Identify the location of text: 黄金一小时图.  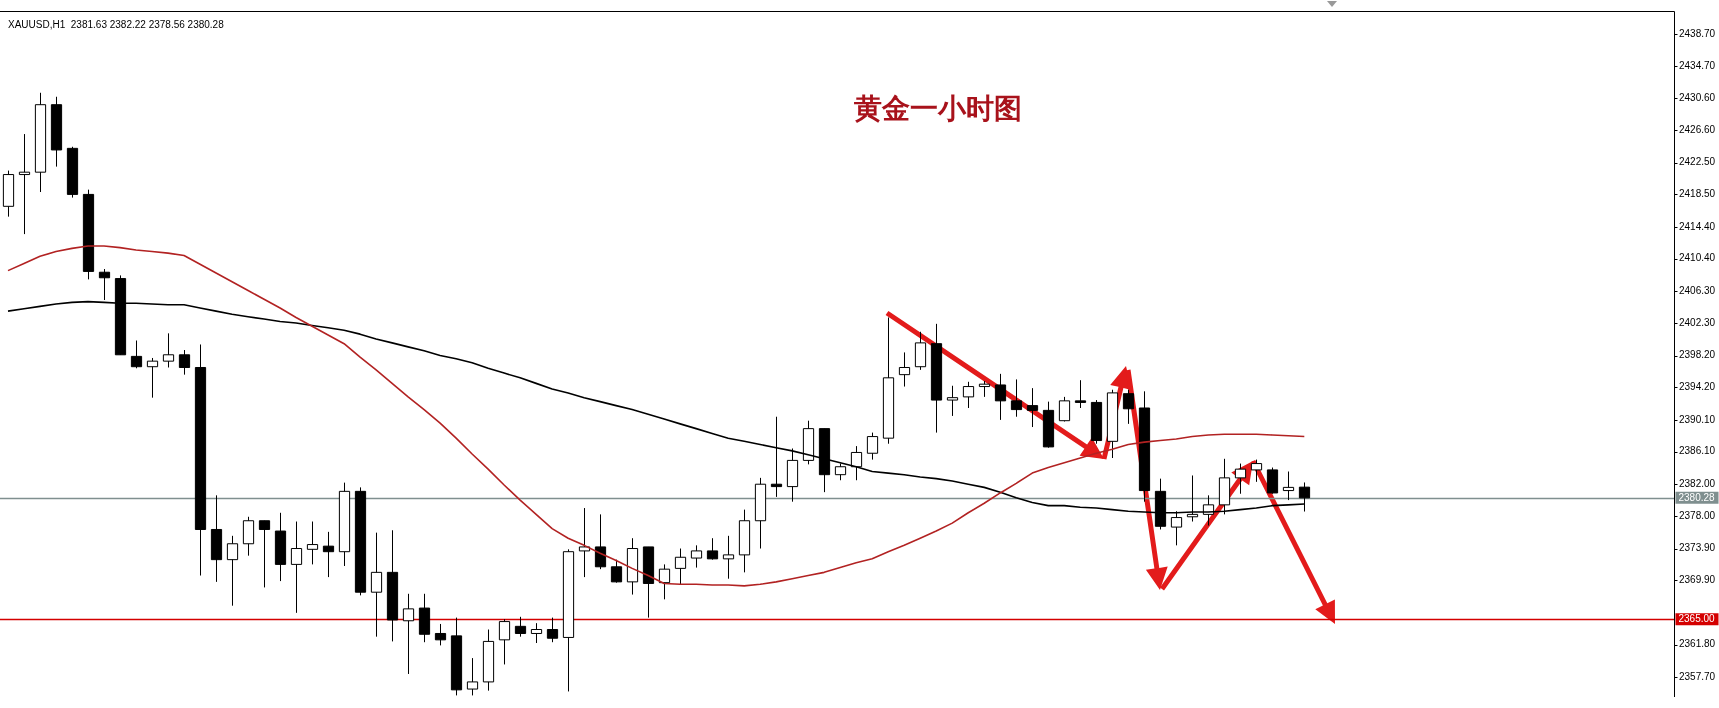
(937, 109).